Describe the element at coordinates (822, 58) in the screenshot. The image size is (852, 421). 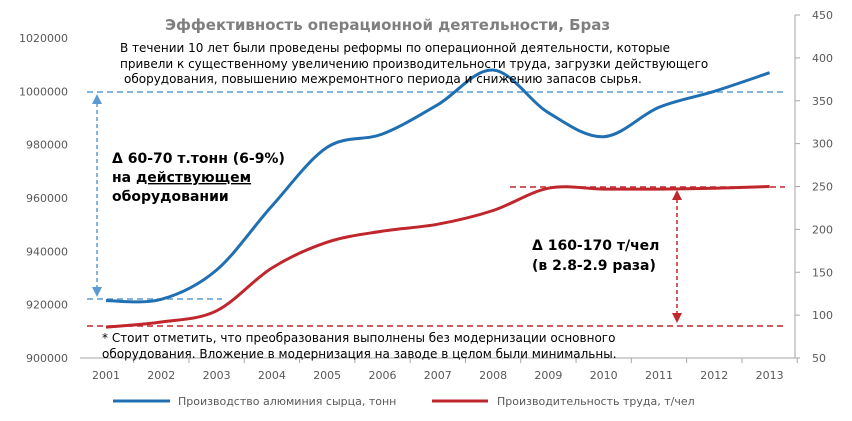
I see `right-tick-label: 400` at that location.